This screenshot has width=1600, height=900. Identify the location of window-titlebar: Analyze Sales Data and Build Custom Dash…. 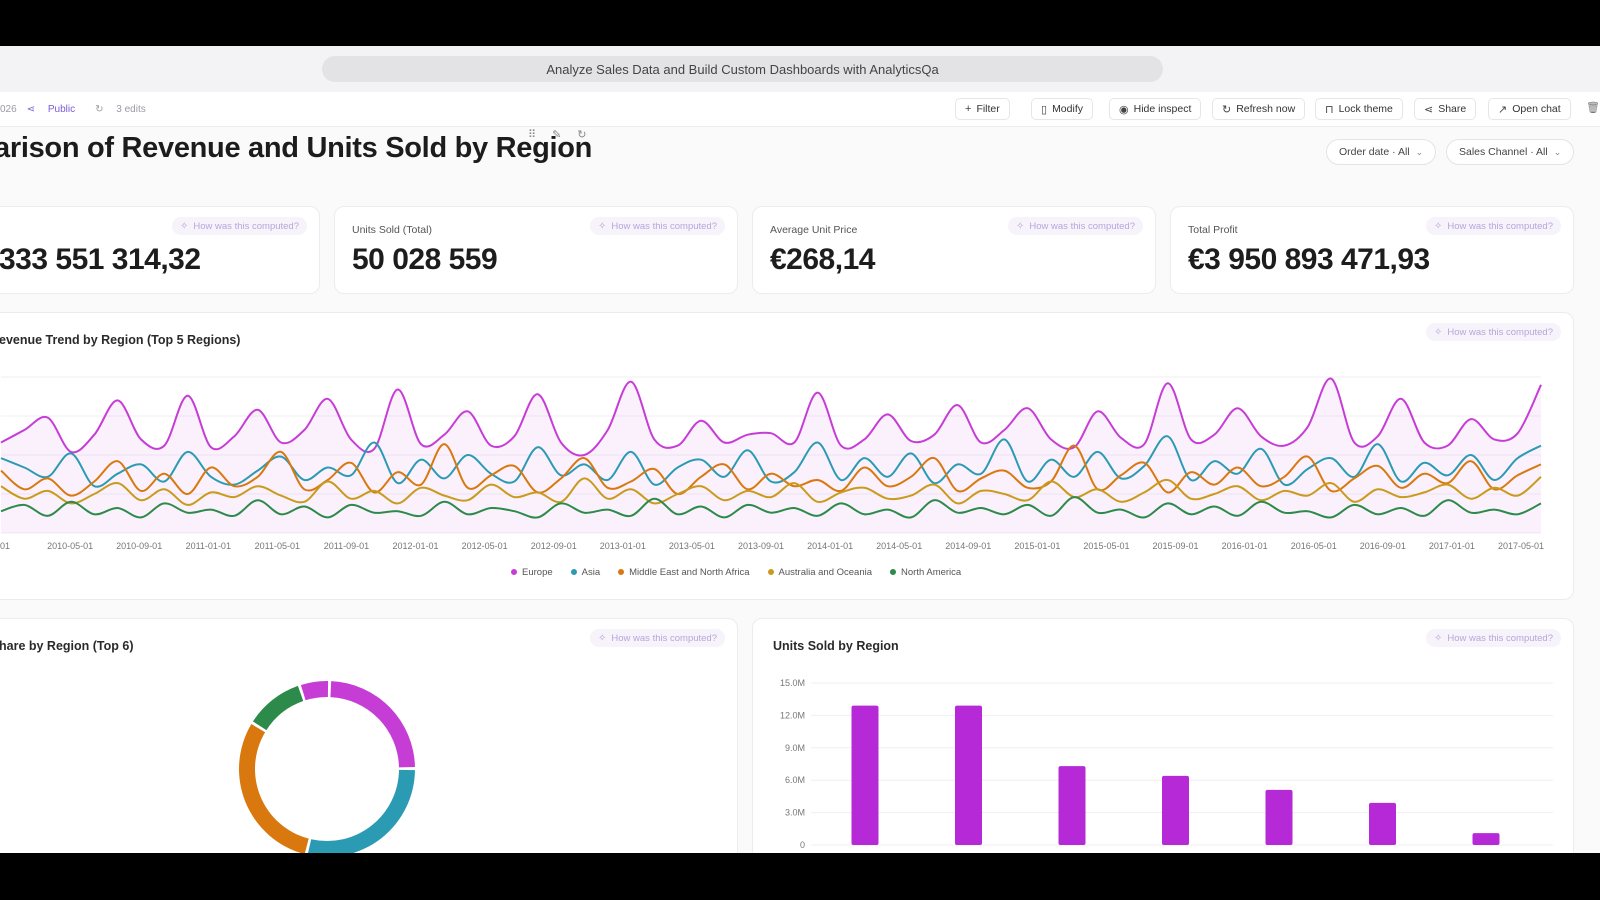
(800, 69).